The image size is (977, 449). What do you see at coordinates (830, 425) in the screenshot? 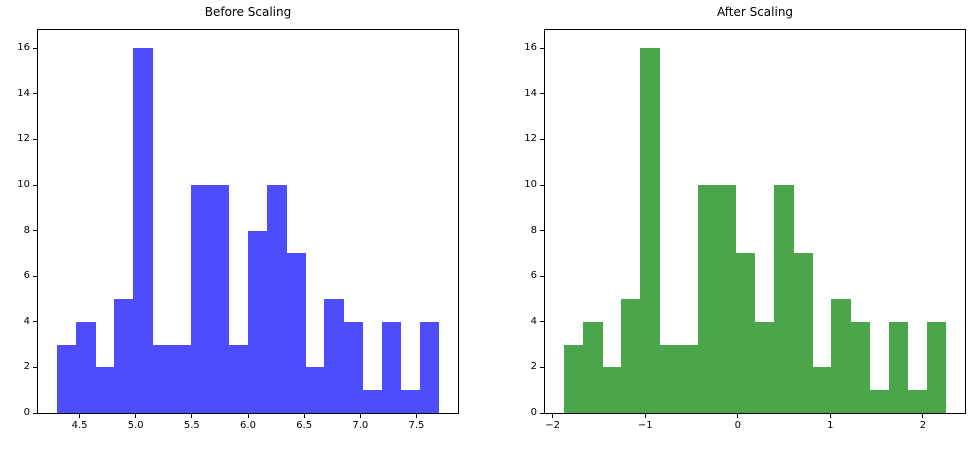
I see `x-axis-tick-label: 1` at bounding box center [830, 425].